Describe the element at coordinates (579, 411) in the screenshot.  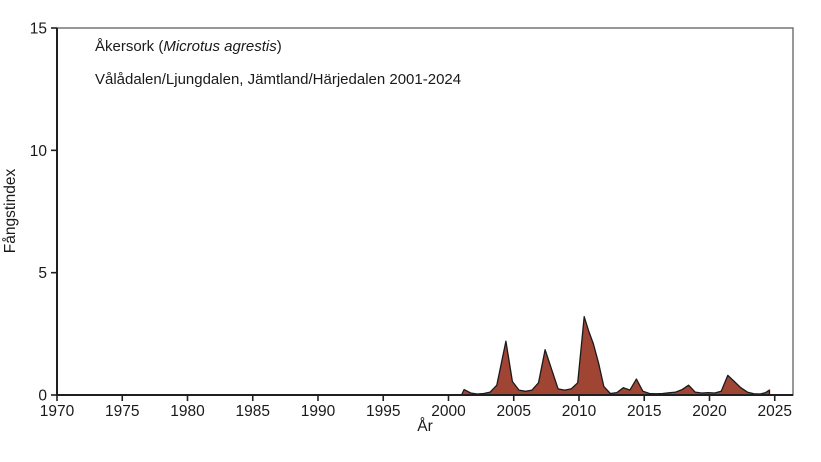
I see `x-tick-label: 2010` at that location.